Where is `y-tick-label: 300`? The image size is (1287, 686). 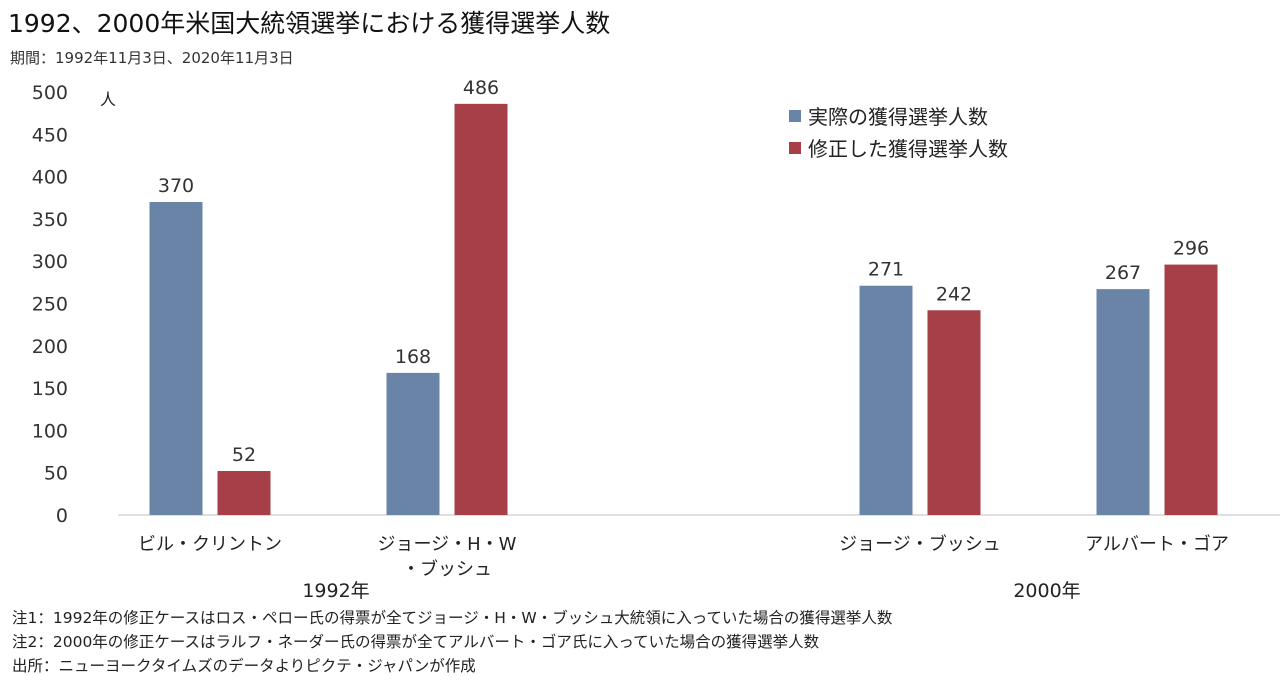
y-tick-label: 300 is located at coordinates (50, 262).